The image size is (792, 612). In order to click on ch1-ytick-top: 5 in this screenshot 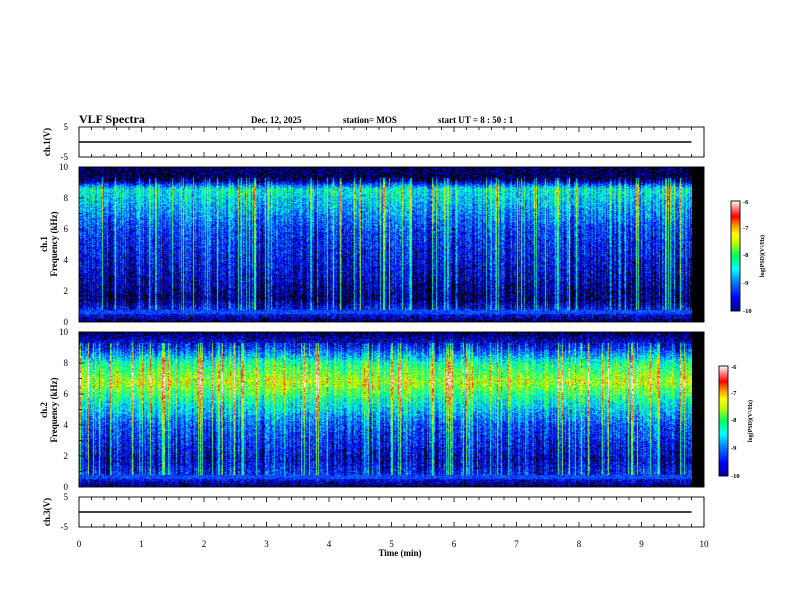, I will do `click(66, 127)`.